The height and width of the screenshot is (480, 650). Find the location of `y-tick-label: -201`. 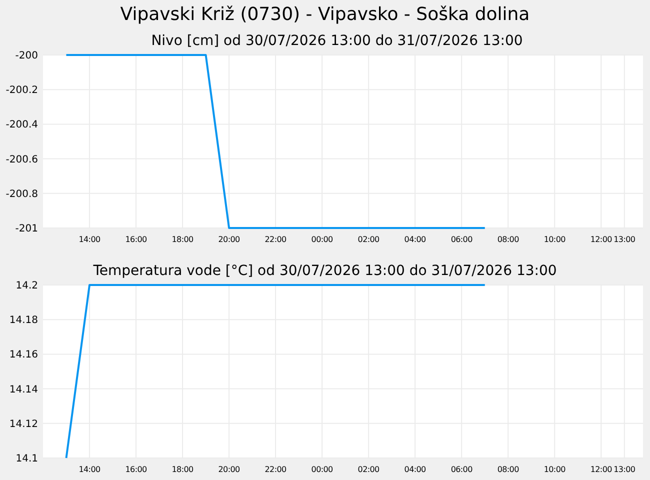

y-tick-label: -201 is located at coordinates (26, 229).